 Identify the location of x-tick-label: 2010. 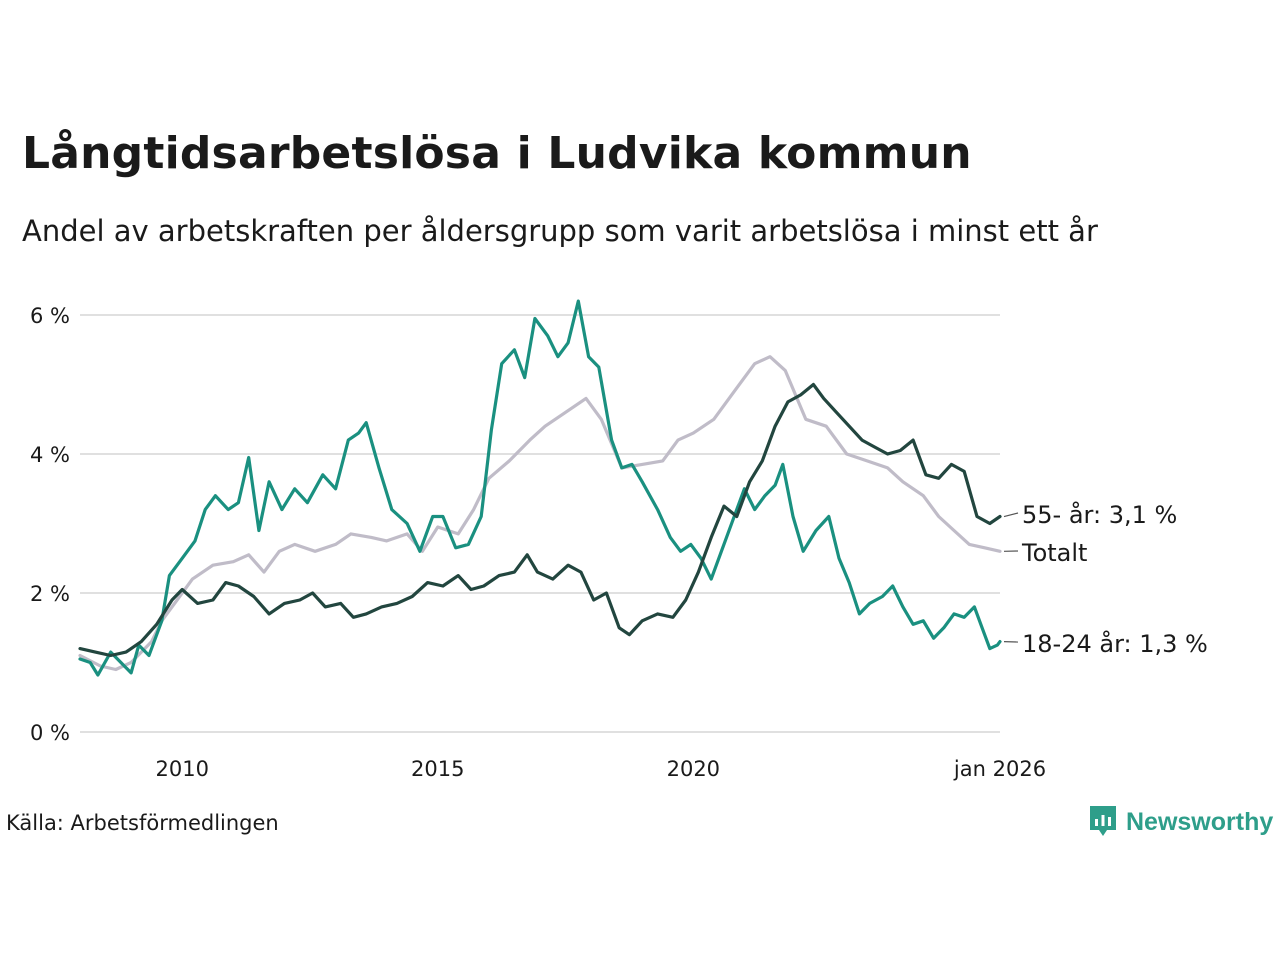
(181, 769).